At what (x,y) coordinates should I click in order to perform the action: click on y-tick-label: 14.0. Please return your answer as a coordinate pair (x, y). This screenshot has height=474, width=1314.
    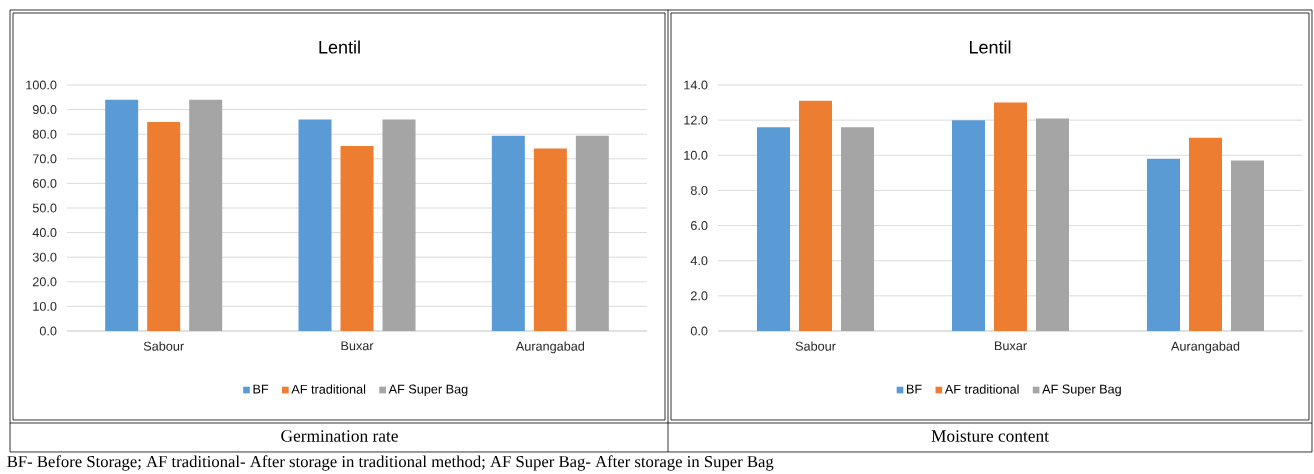
    Looking at the image, I should click on (696, 85).